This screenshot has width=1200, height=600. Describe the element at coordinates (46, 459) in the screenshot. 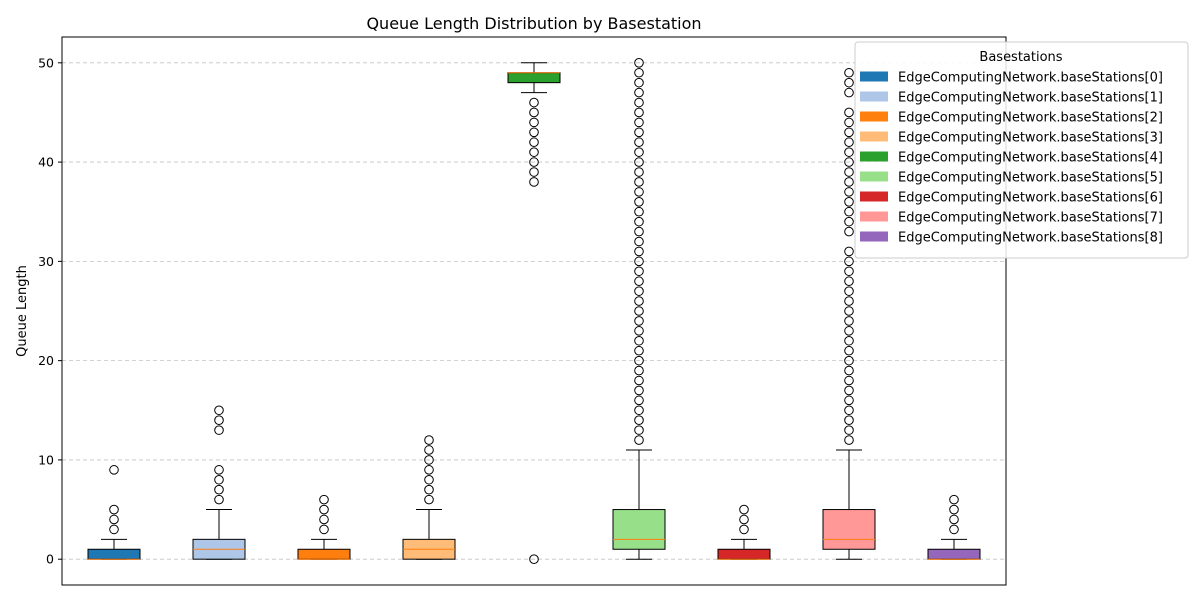

I see `y-tick-label: 10` at that location.